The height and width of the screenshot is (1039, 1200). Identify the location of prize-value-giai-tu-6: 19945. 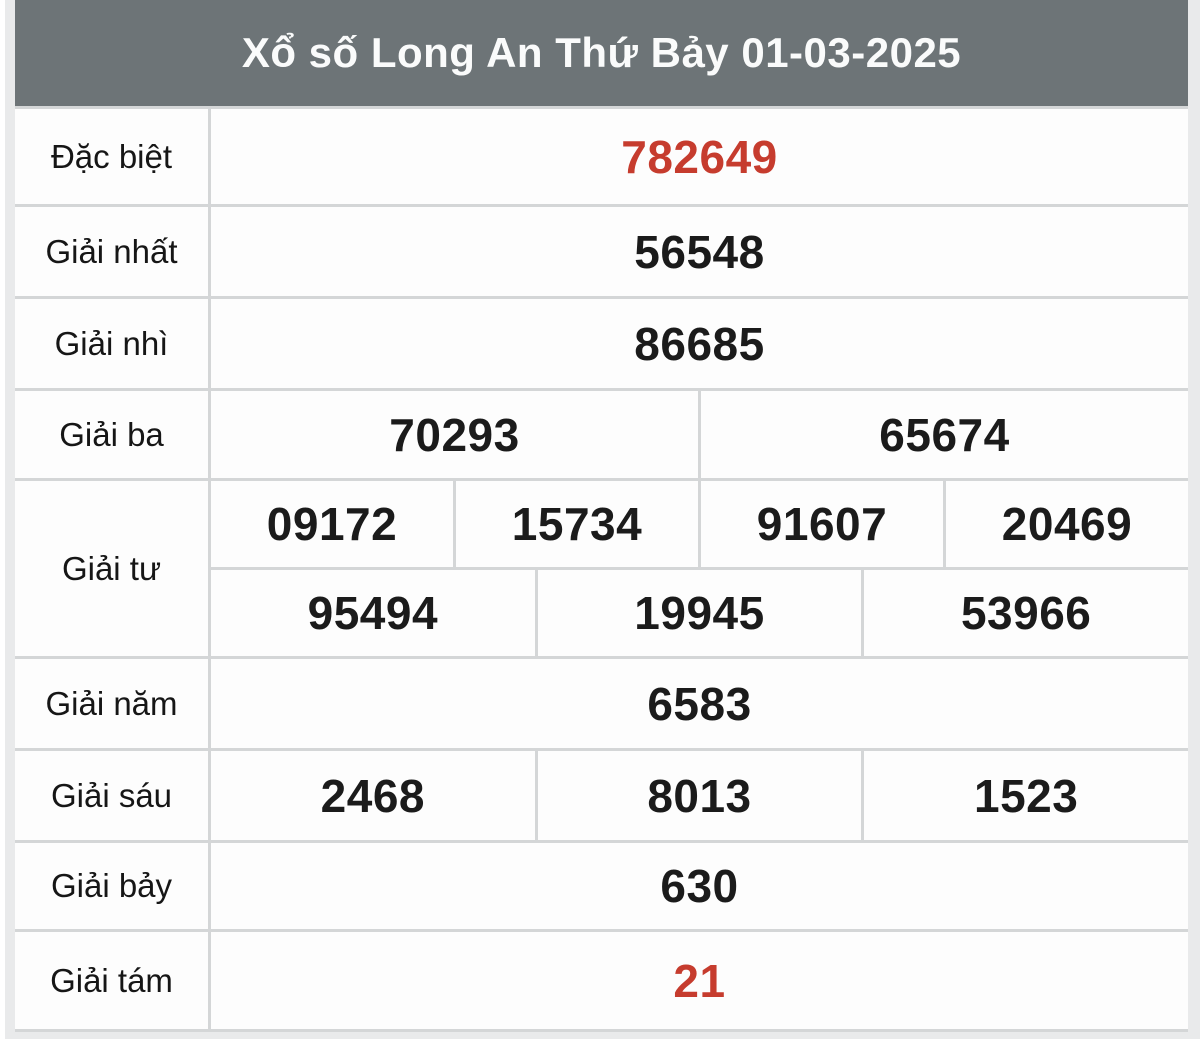
(699, 613).